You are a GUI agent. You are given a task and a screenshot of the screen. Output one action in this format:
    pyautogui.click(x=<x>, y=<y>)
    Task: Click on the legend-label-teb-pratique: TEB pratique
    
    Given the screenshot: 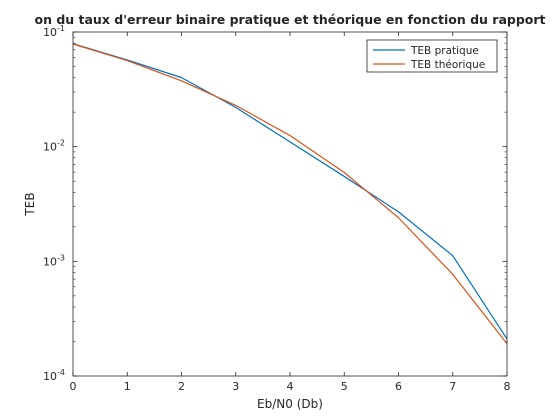 What is the action you would take?
    pyautogui.click(x=444, y=51)
    